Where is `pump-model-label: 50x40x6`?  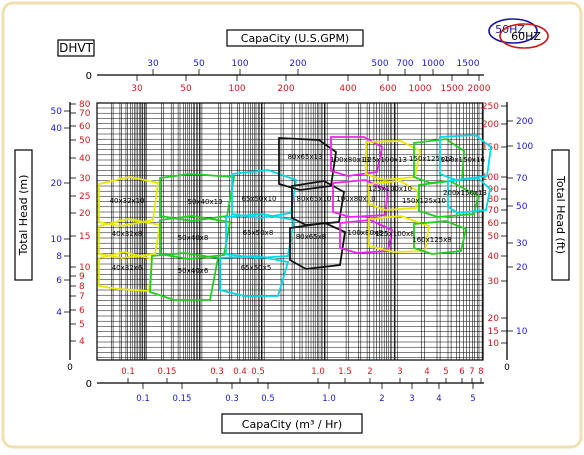 pump-model-label: 50x40x6 is located at coordinates (193, 271).